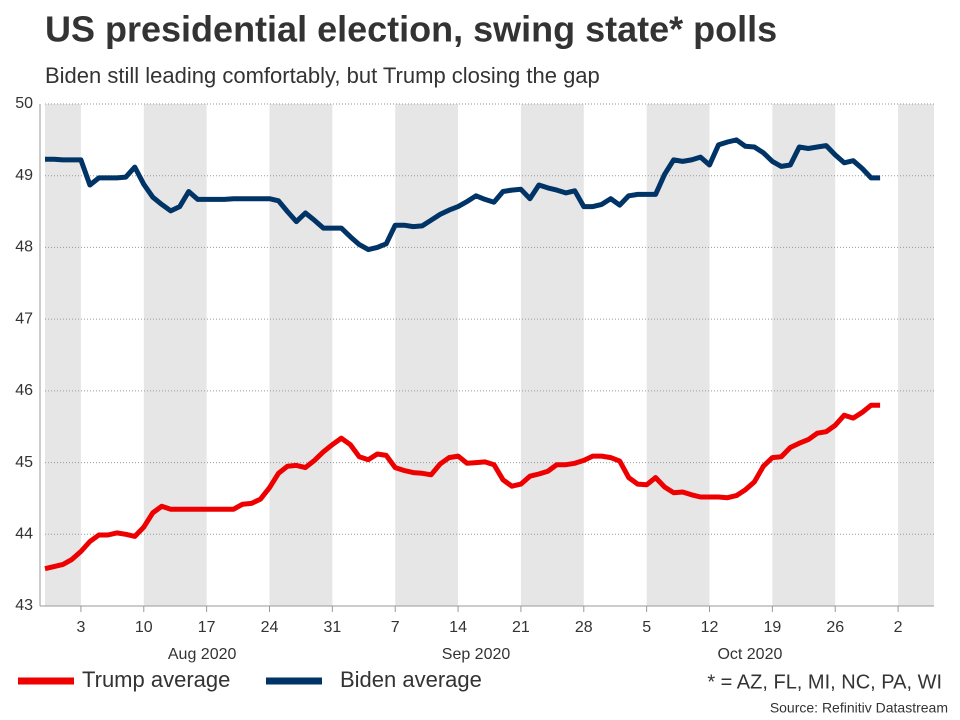 The image size is (960, 720). What do you see at coordinates (710, 627) in the screenshot?
I see `x-tick-label: 12` at bounding box center [710, 627].